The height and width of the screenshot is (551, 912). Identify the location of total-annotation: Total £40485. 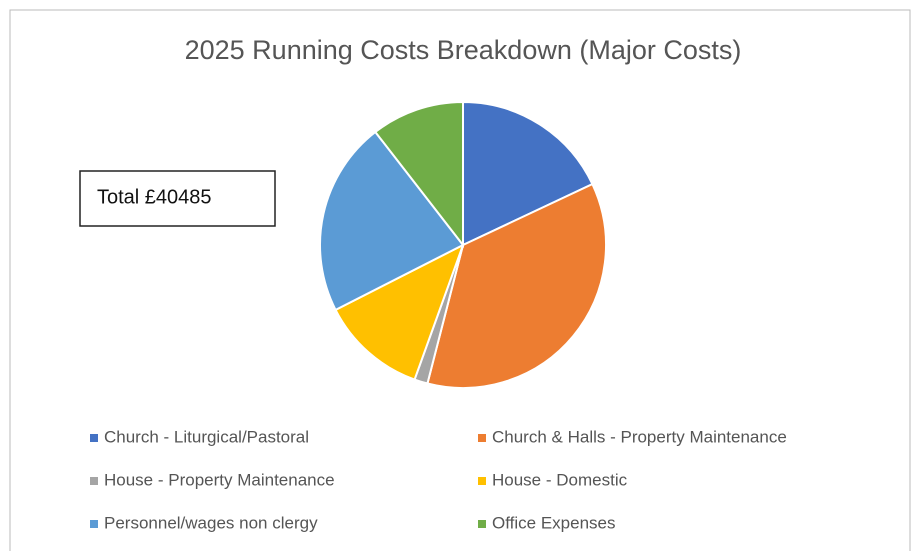
(154, 197).